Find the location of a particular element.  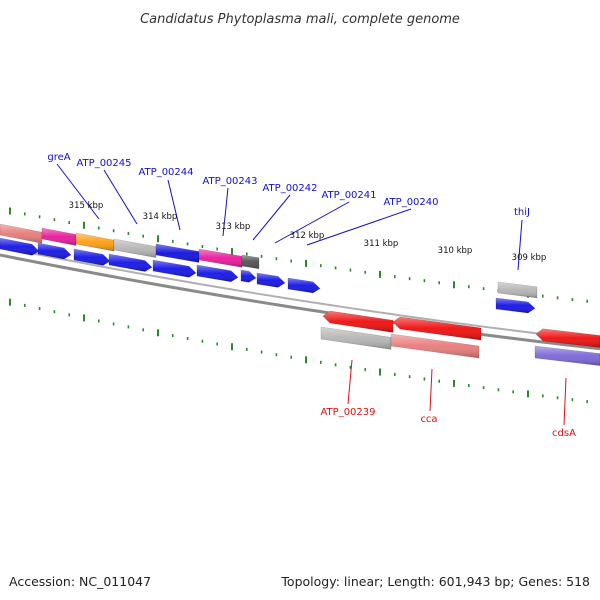

scale-label: 310 kbp is located at coordinates (455, 251).